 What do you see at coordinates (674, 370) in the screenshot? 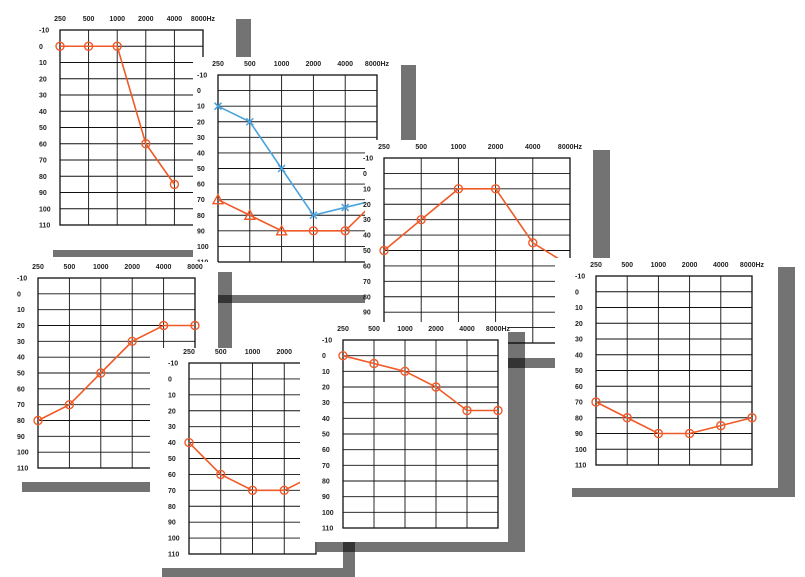
I see `plot-frame` at bounding box center [674, 370].